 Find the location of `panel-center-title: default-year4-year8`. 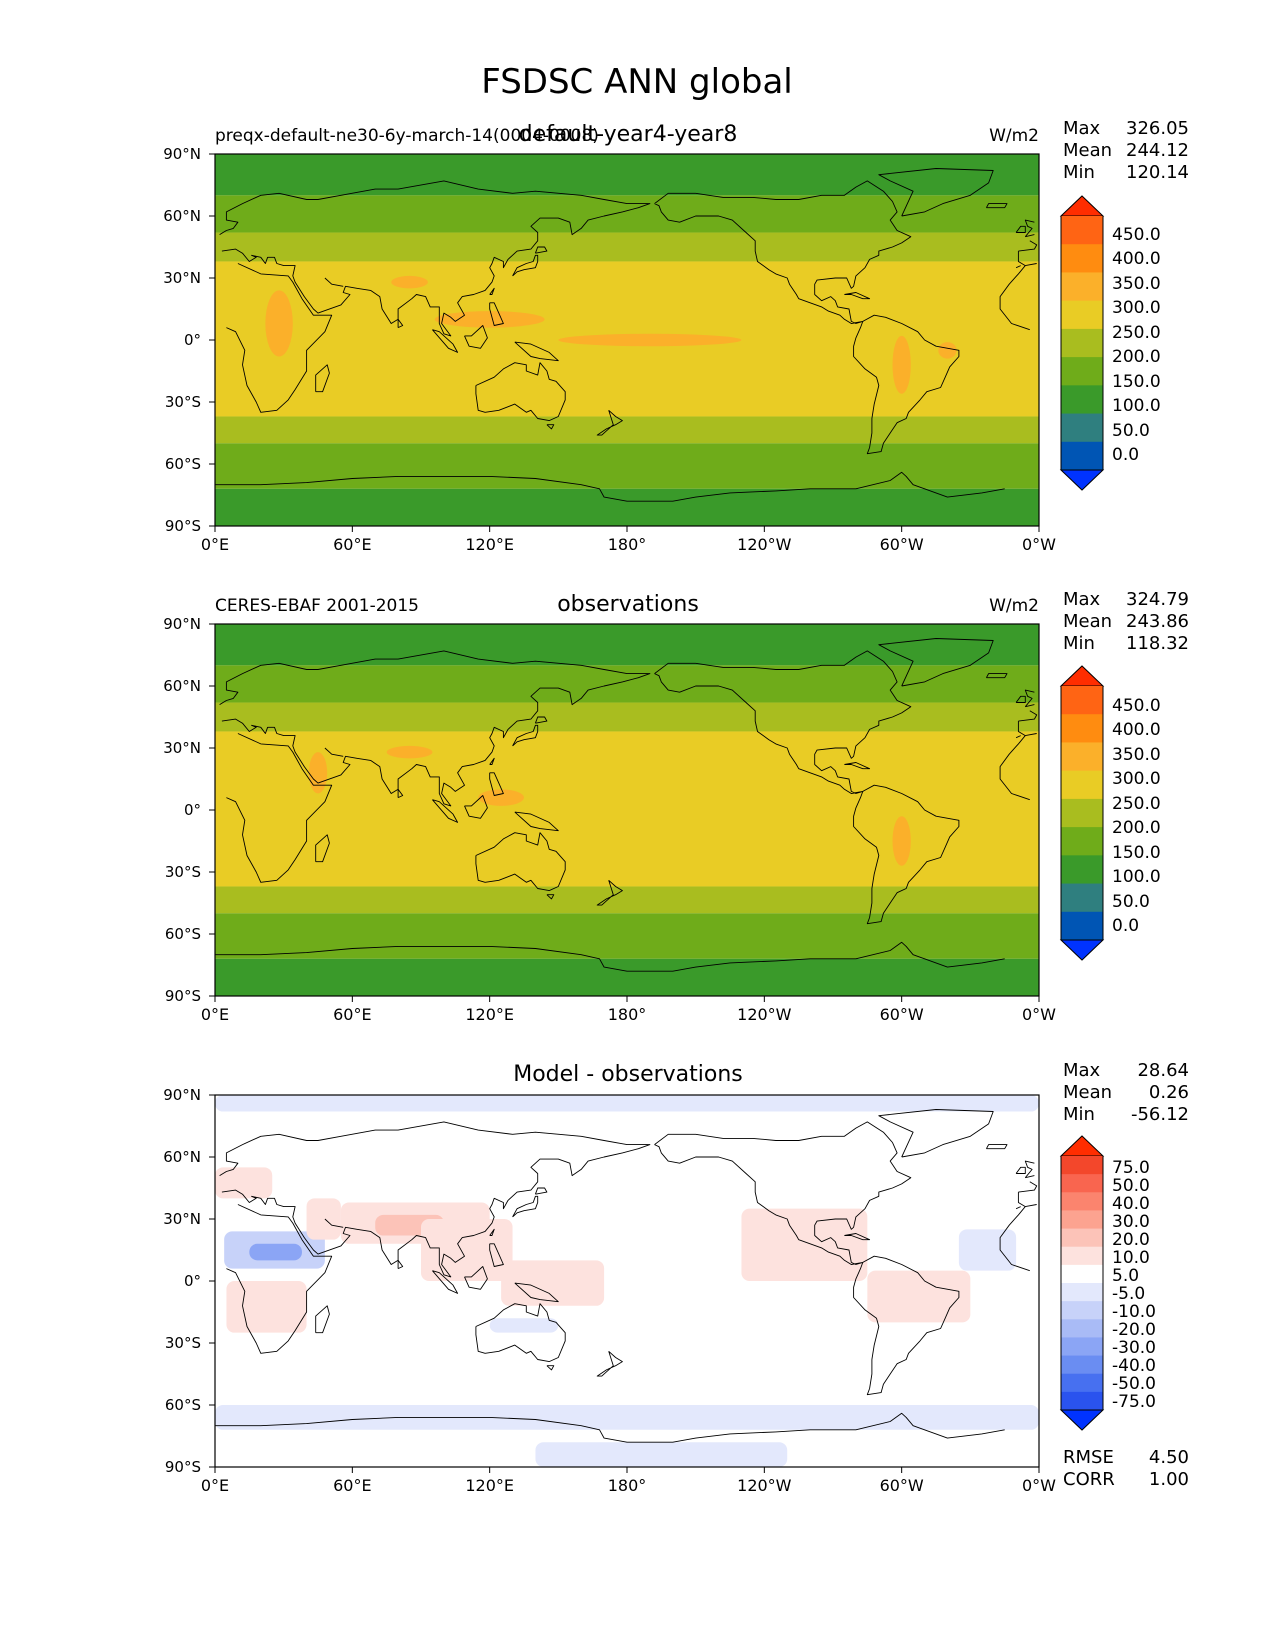

panel-center-title: default-year4-year8 is located at coordinates (628, 134).